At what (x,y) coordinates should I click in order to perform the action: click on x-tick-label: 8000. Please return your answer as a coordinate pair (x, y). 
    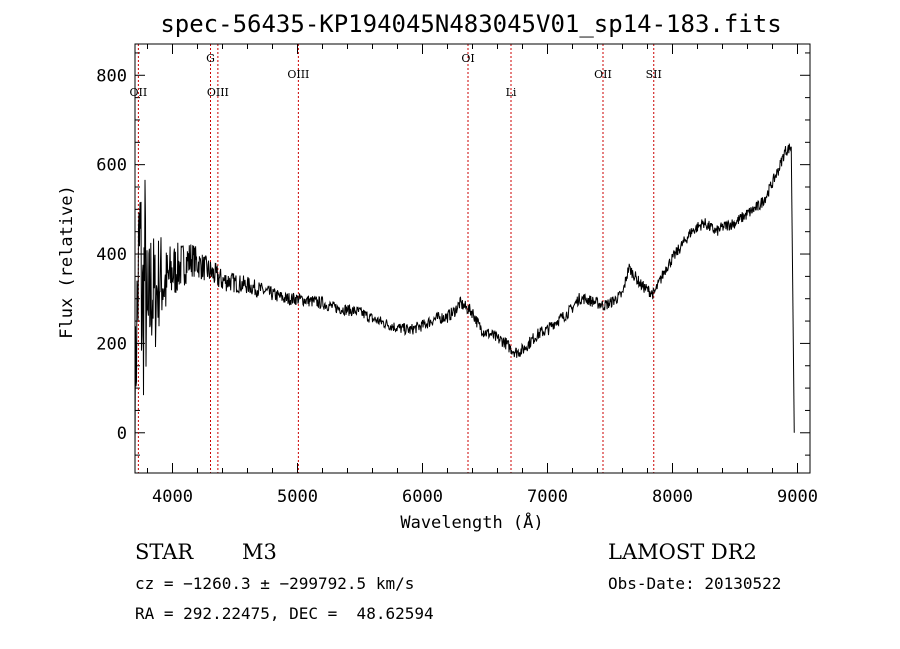
    Looking at the image, I should click on (672, 497).